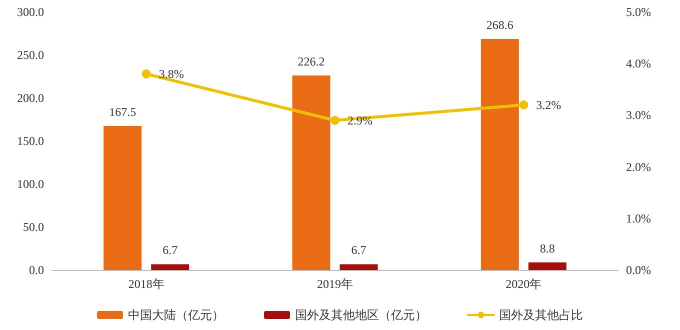 The width and height of the screenshot is (680, 330). I want to click on y2-tick-label: 5.0%, so click(638, 12).